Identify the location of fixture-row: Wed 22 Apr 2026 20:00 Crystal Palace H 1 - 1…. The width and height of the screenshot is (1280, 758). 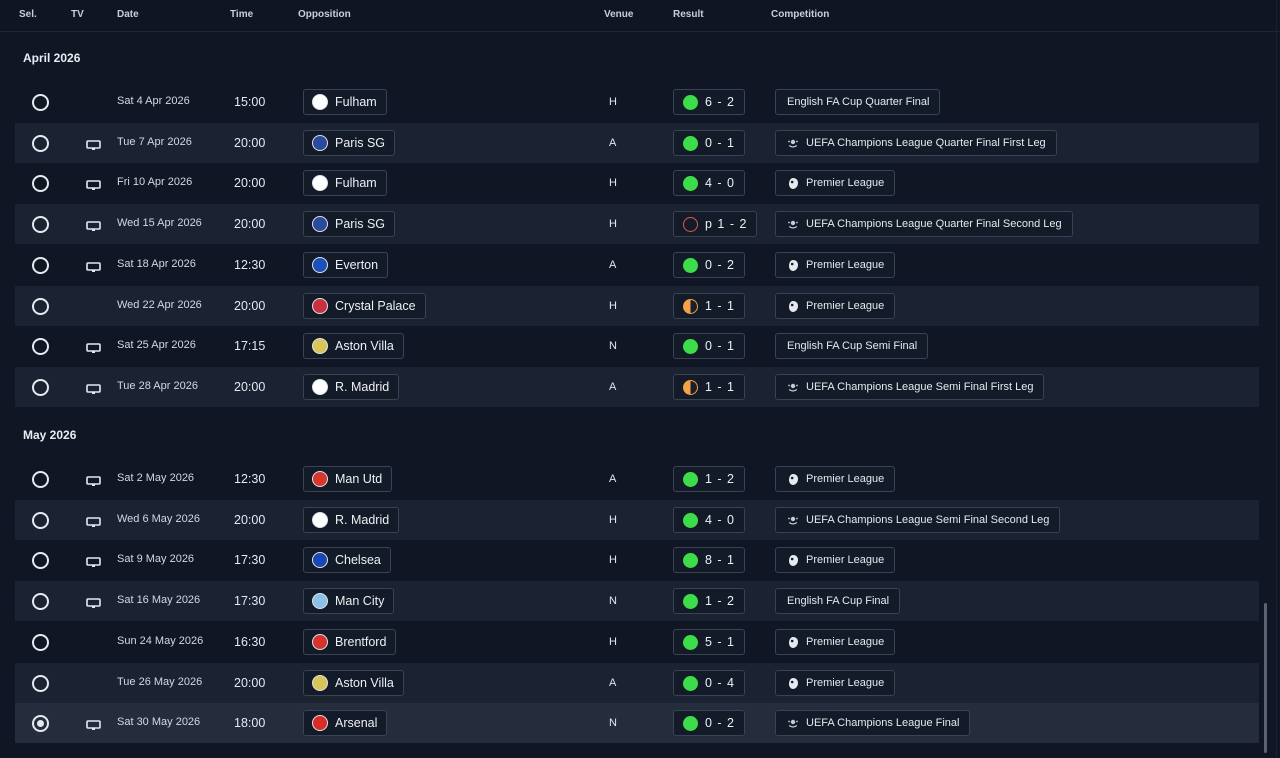
(637, 306).